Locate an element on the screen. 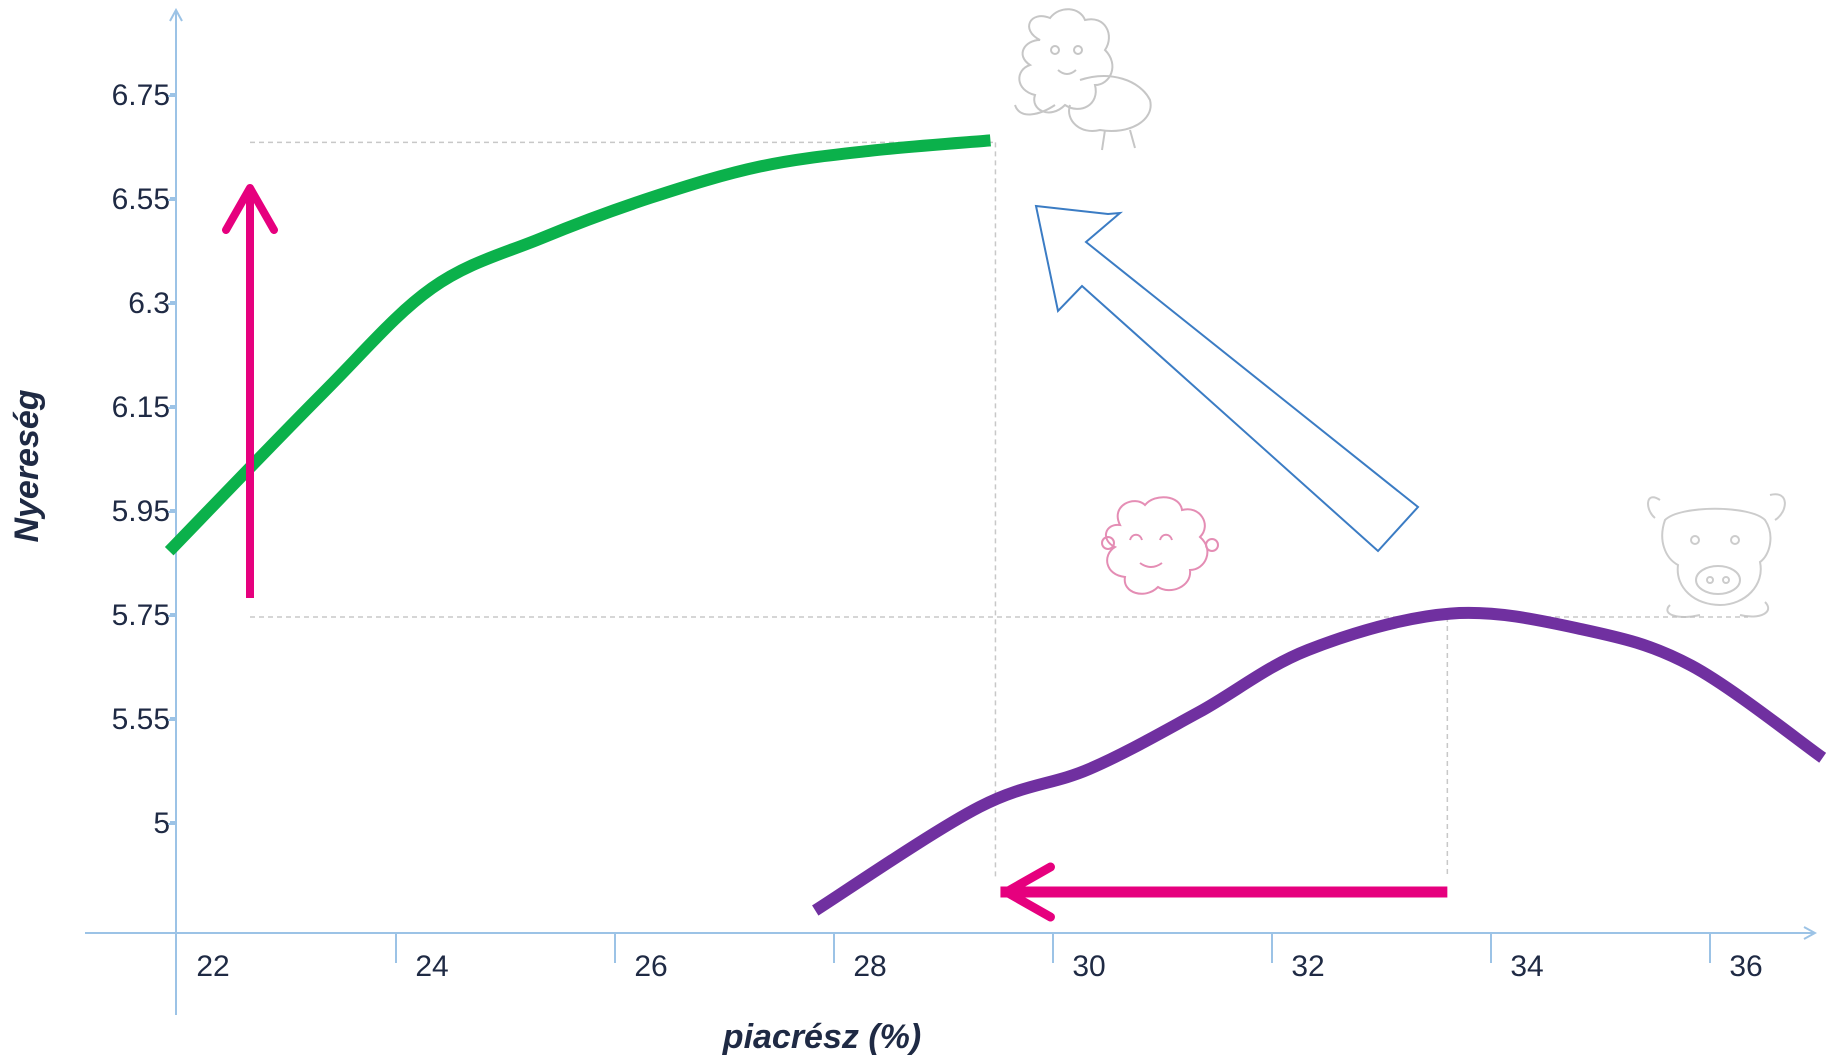 This screenshot has height=1058, width=1826. x-tick-label: 36 is located at coordinates (1745, 966).